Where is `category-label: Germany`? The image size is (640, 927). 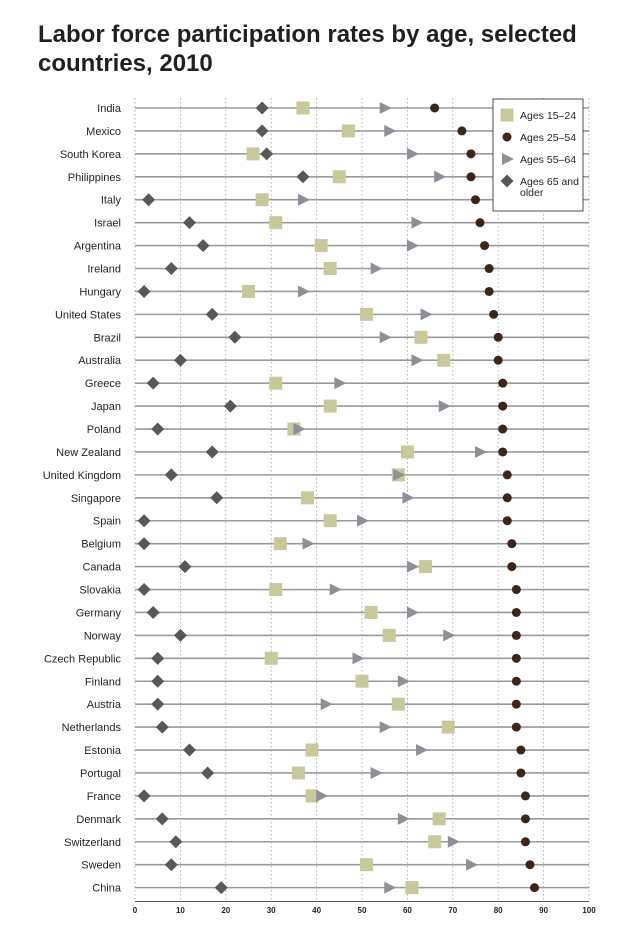 category-label: Germany is located at coordinates (99, 613).